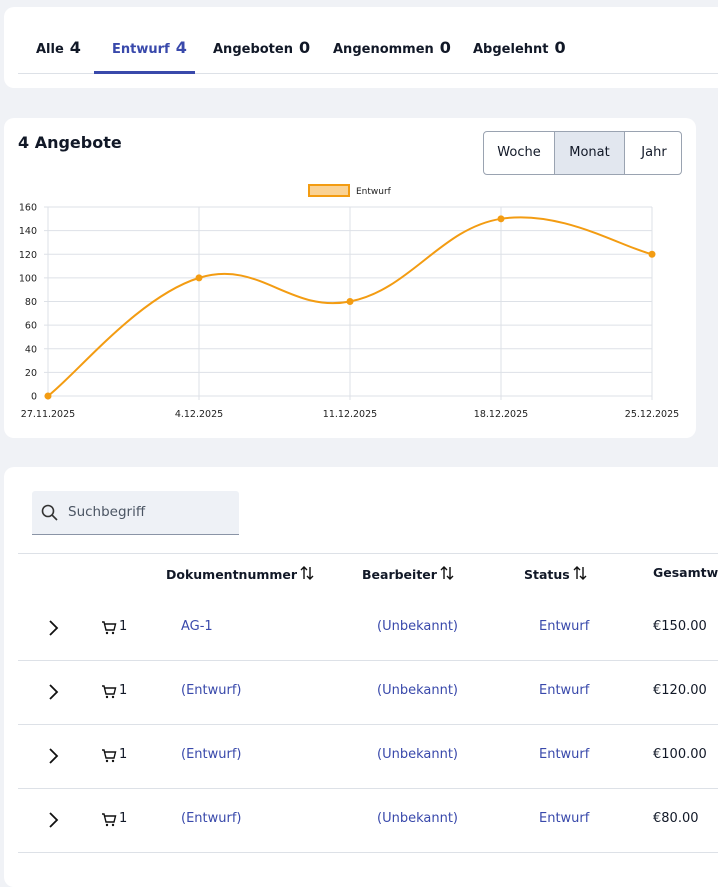 The image size is (718, 887). What do you see at coordinates (107, 512) in the screenshot?
I see `search-placeholder: Suchbegriff` at bounding box center [107, 512].